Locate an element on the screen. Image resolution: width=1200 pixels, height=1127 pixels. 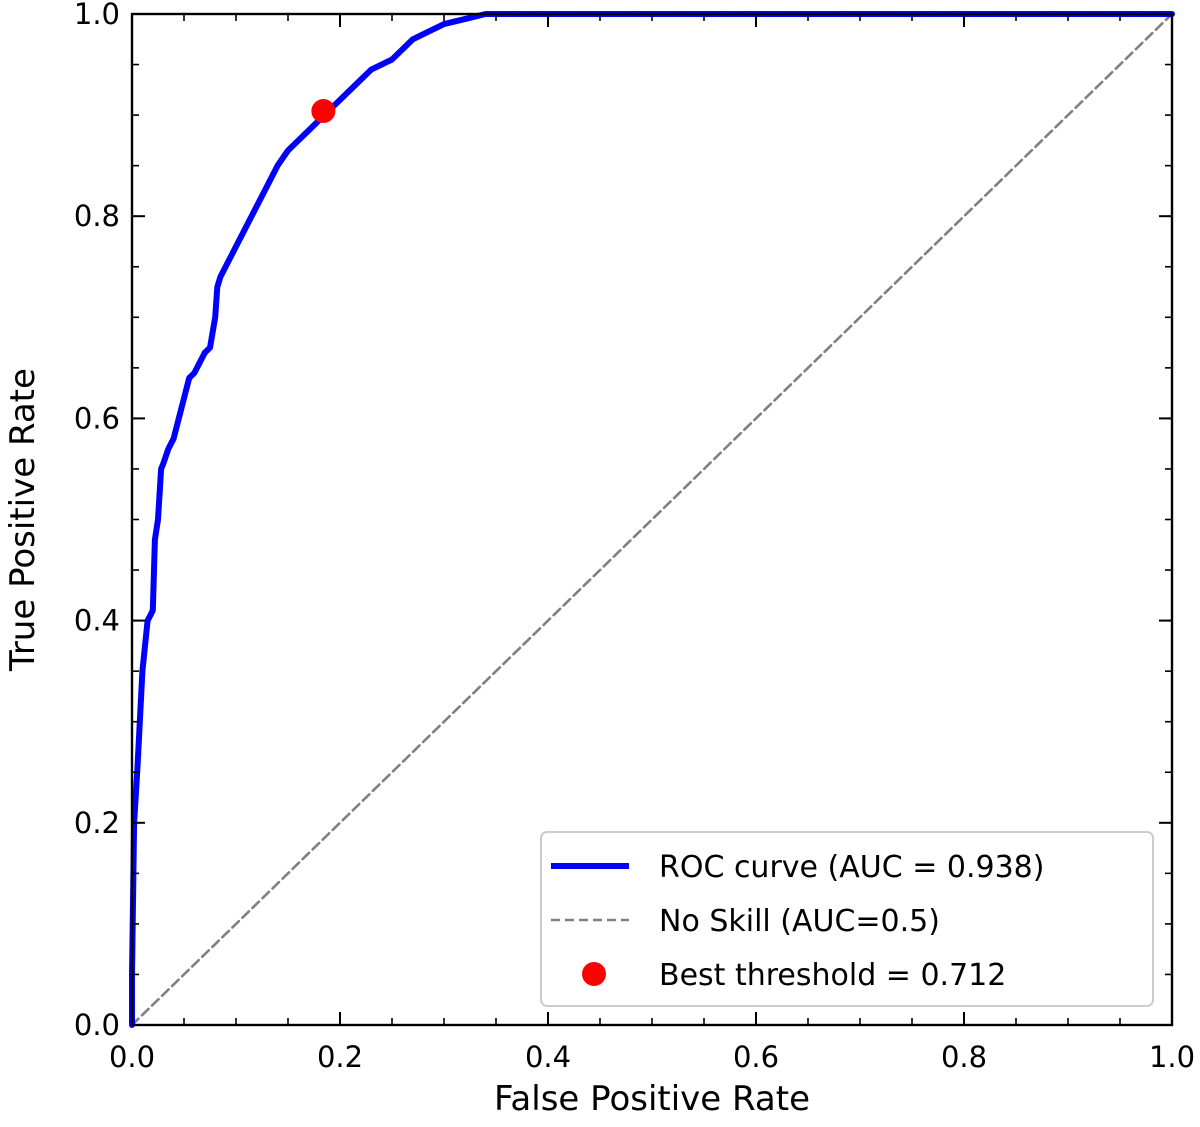
y-tick-label: 0.8 is located at coordinates (97, 216).